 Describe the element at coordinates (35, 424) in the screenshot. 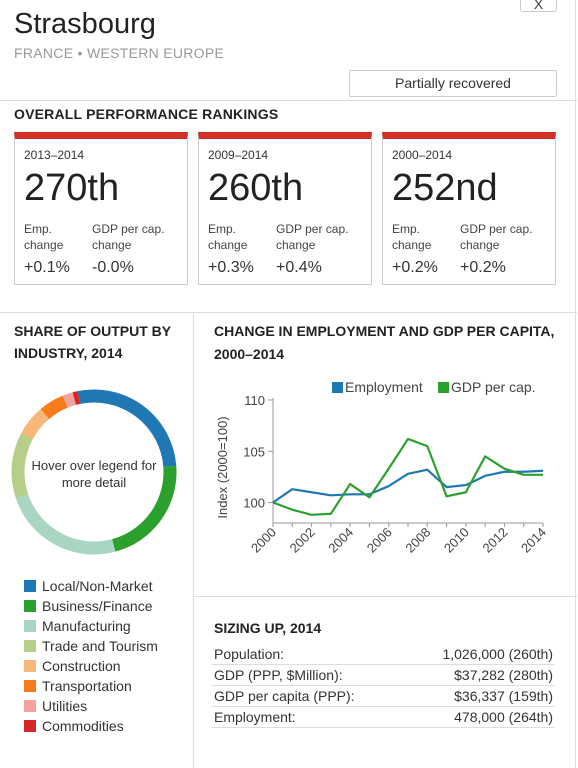

I see `donut-segment-construction` at that location.